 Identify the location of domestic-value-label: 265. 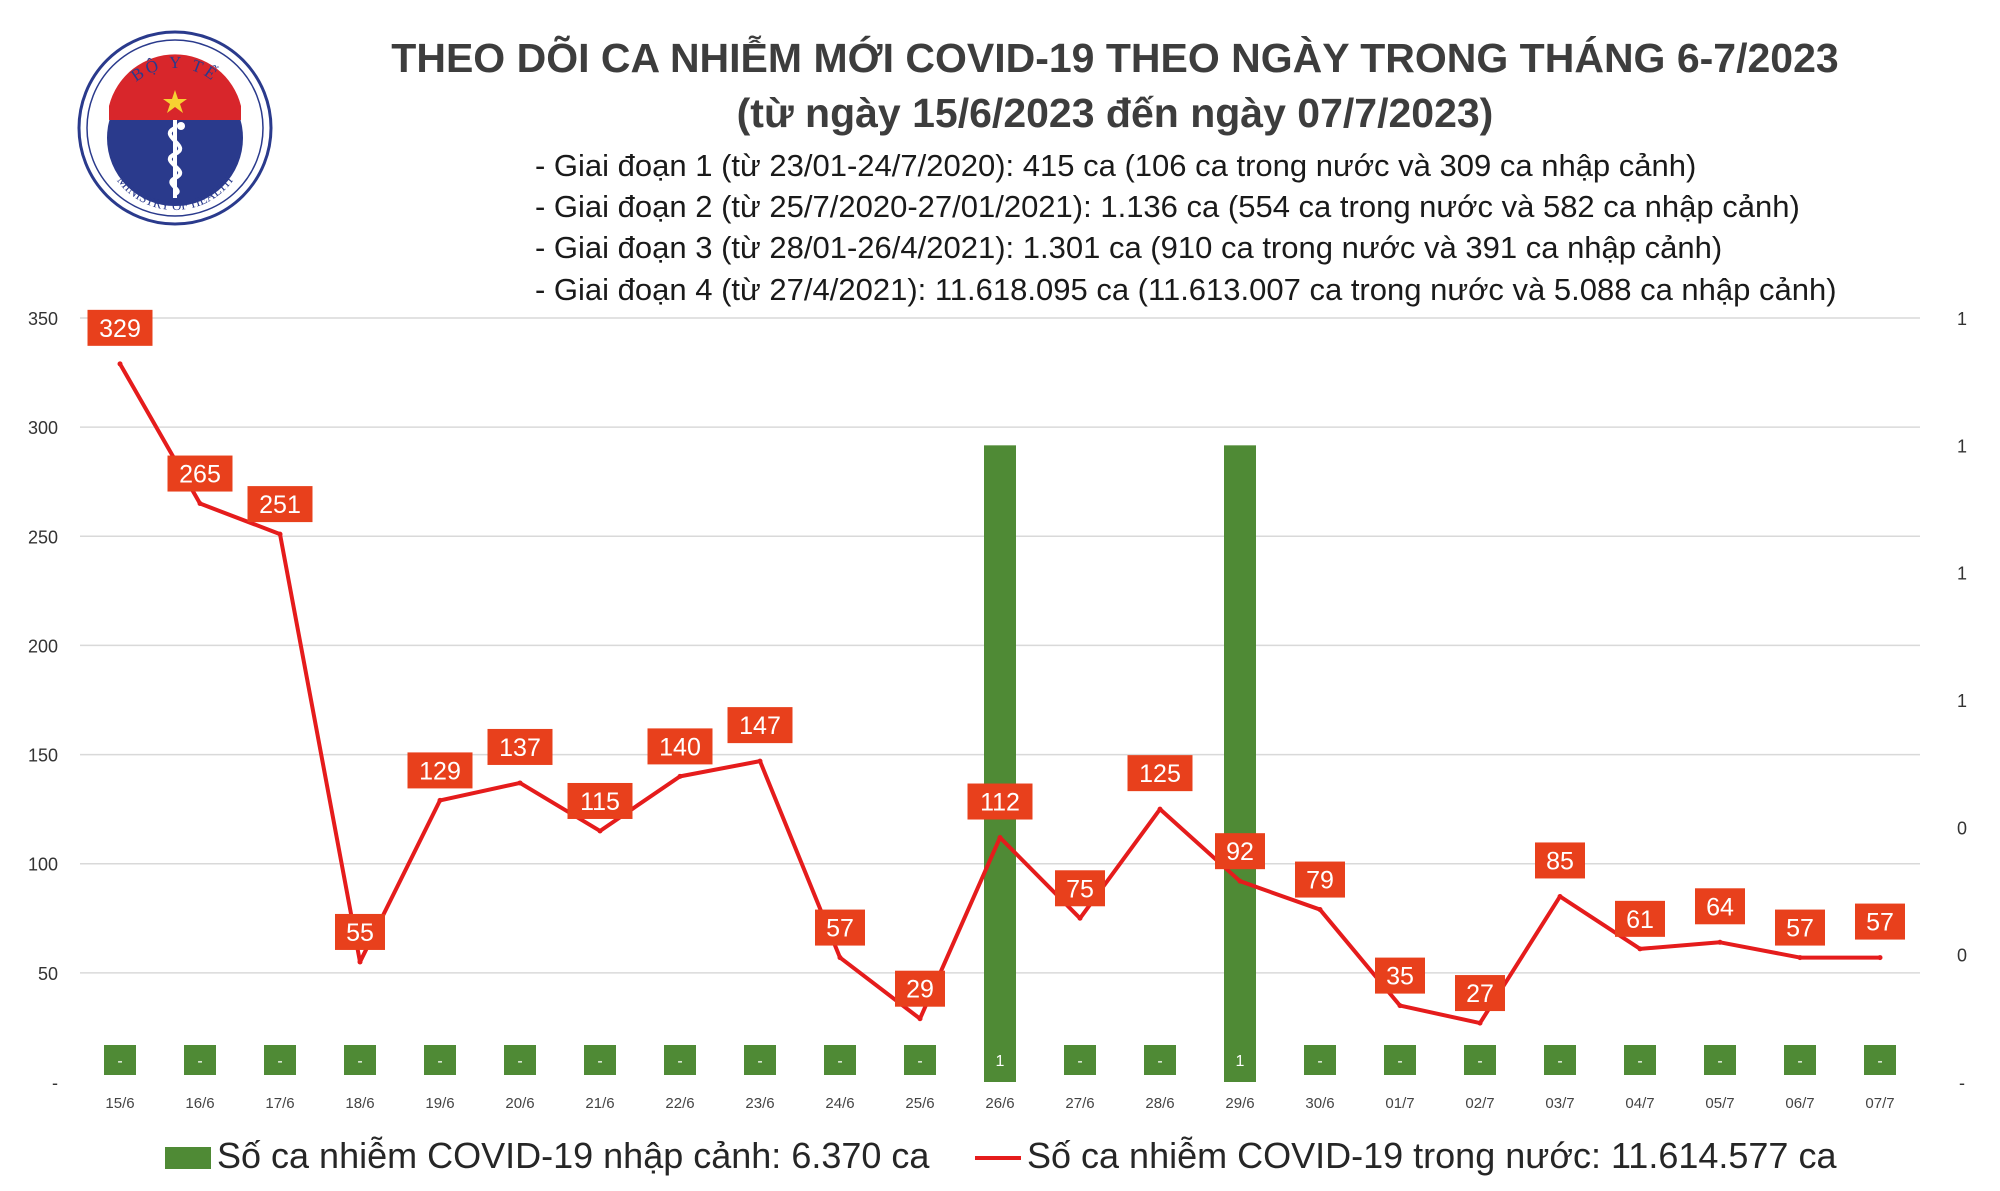
(200, 475).